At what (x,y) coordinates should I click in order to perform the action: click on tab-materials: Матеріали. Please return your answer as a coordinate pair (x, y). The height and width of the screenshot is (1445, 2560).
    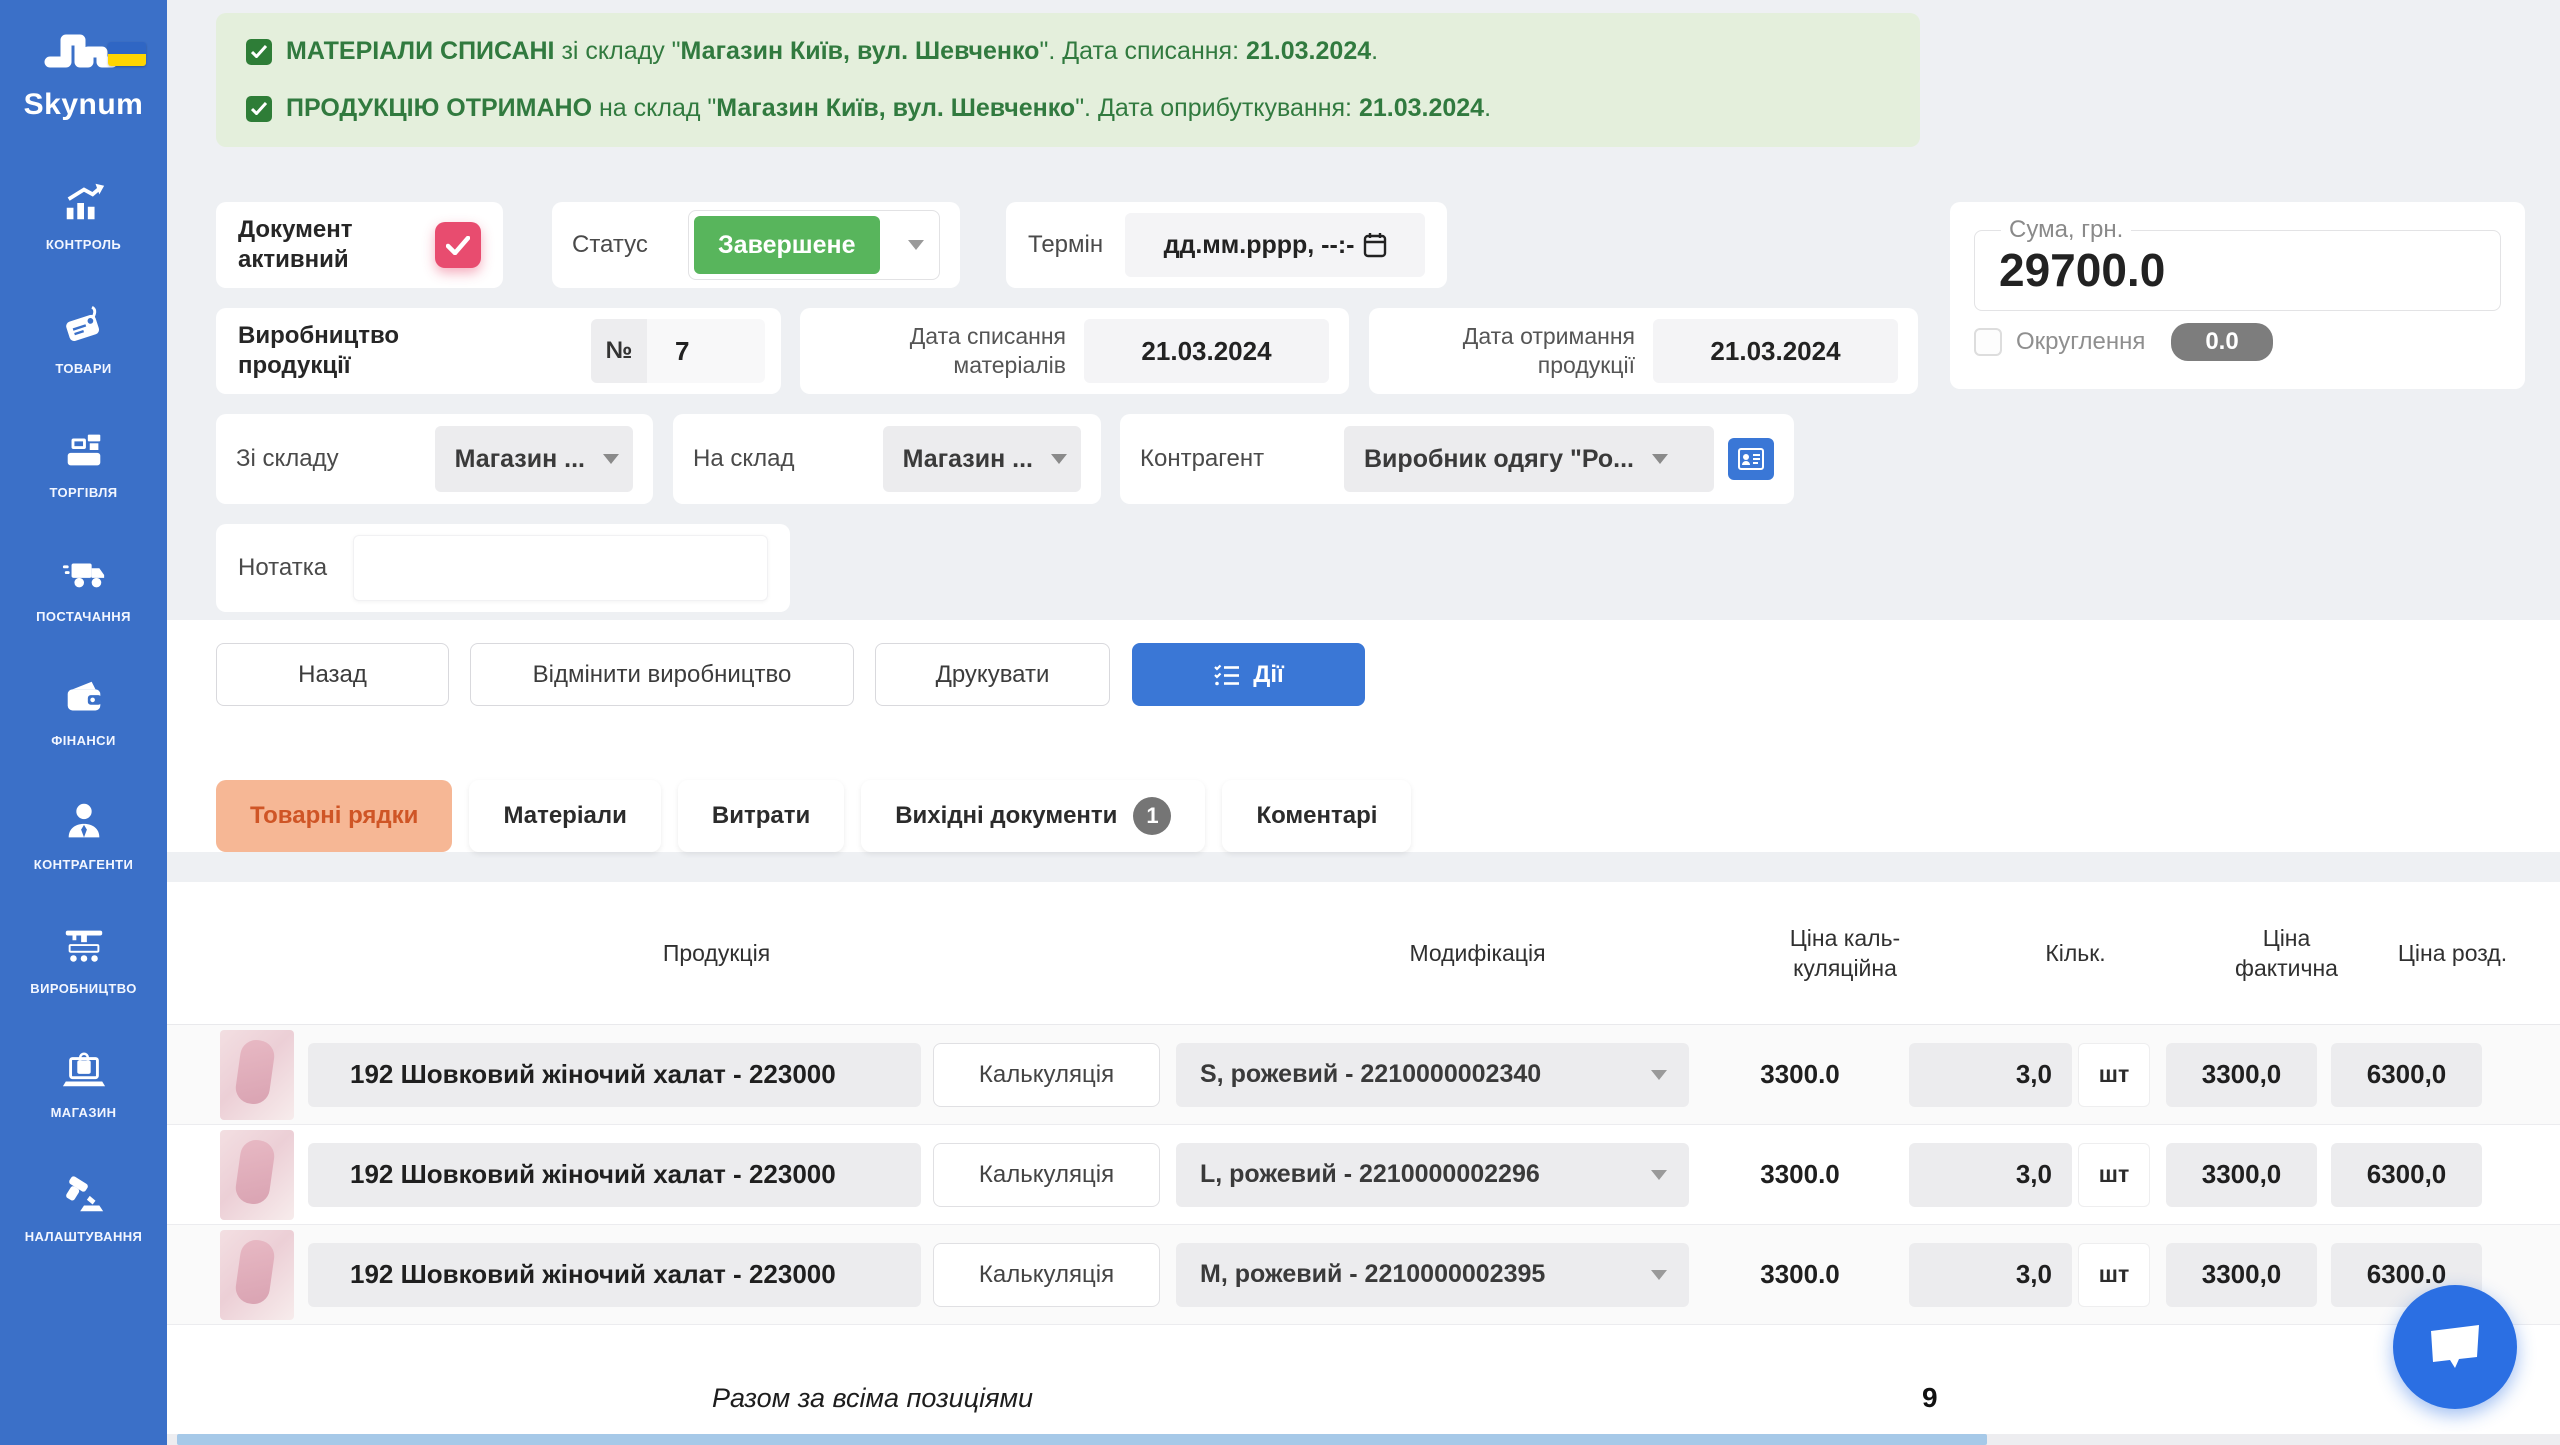
    Looking at the image, I should click on (565, 816).